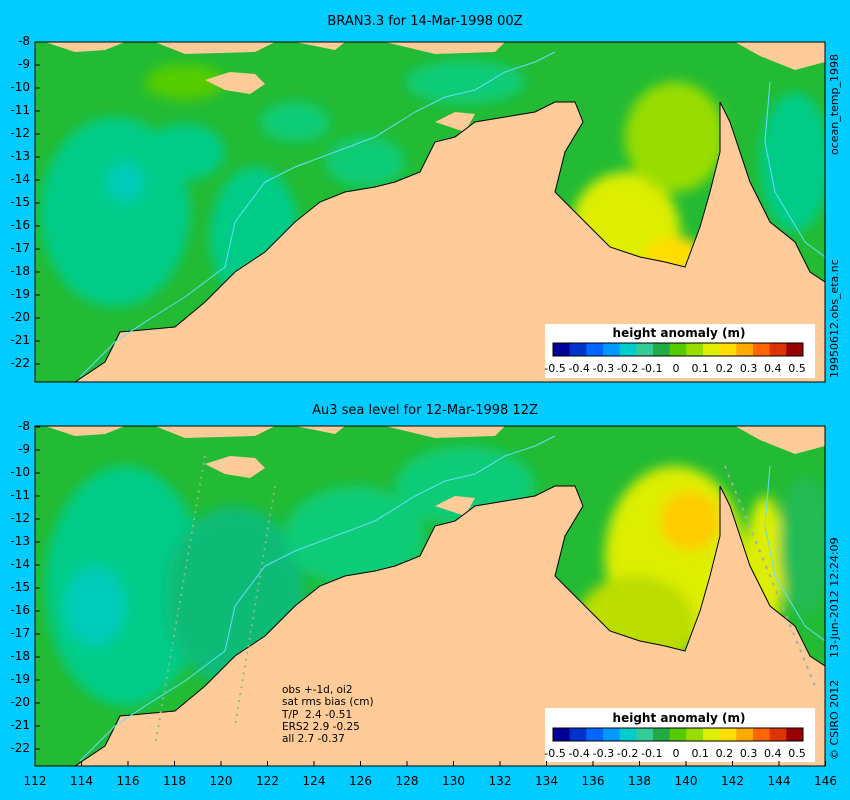  Describe the element at coordinates (20, 495) in the screenshot. I see `y-tick-label: -11` at that location.